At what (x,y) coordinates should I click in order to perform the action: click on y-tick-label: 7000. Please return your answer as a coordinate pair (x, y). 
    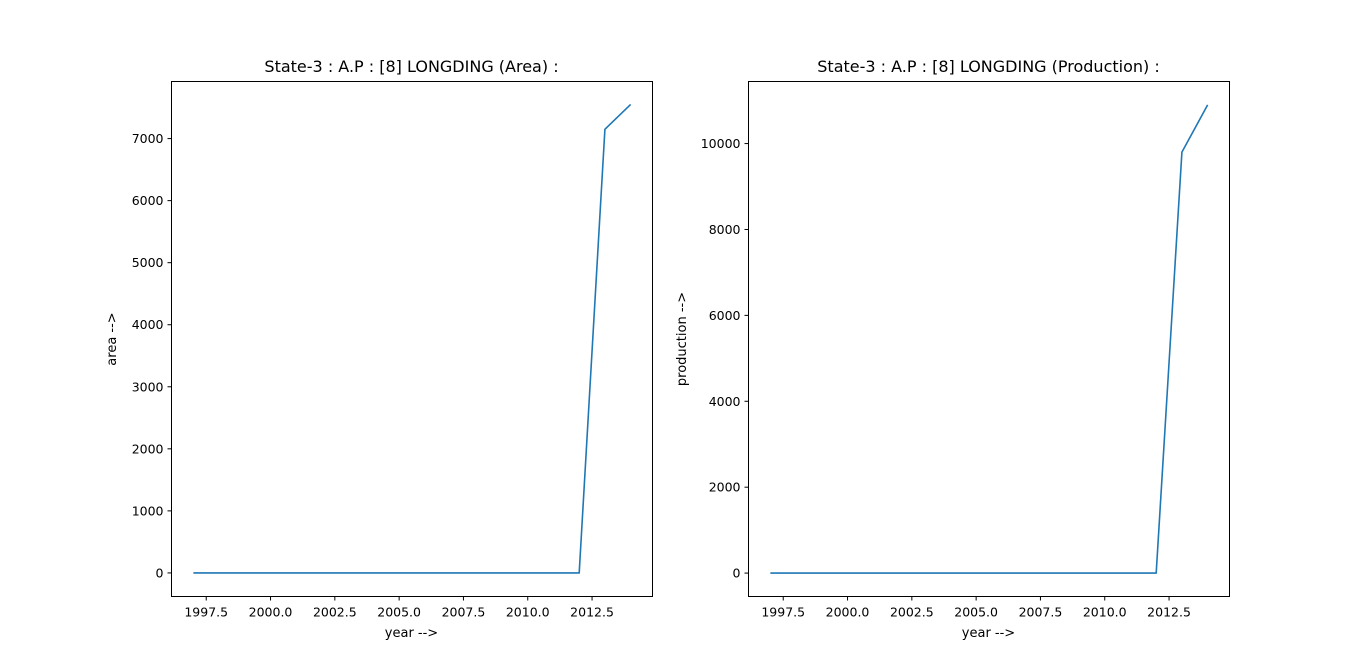
    Looking at the image, I should click on (148, 138).